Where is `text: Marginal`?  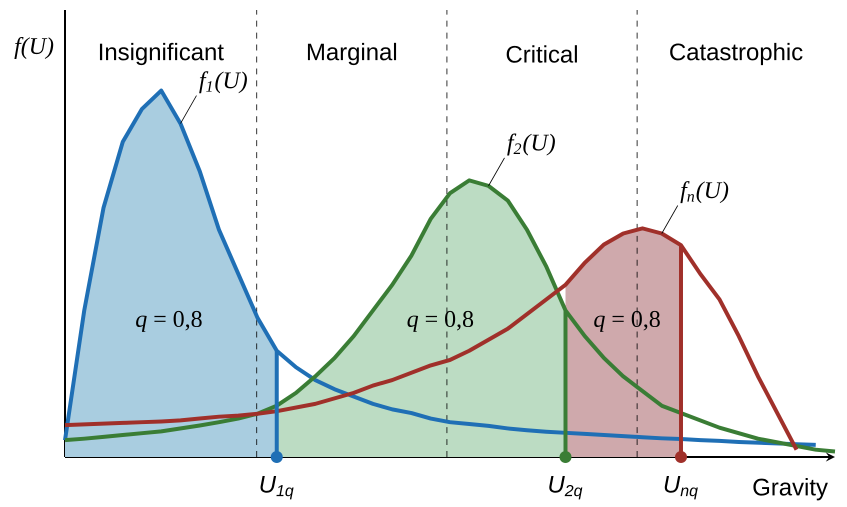
text: Marginal is located at coordinates (352, 54).